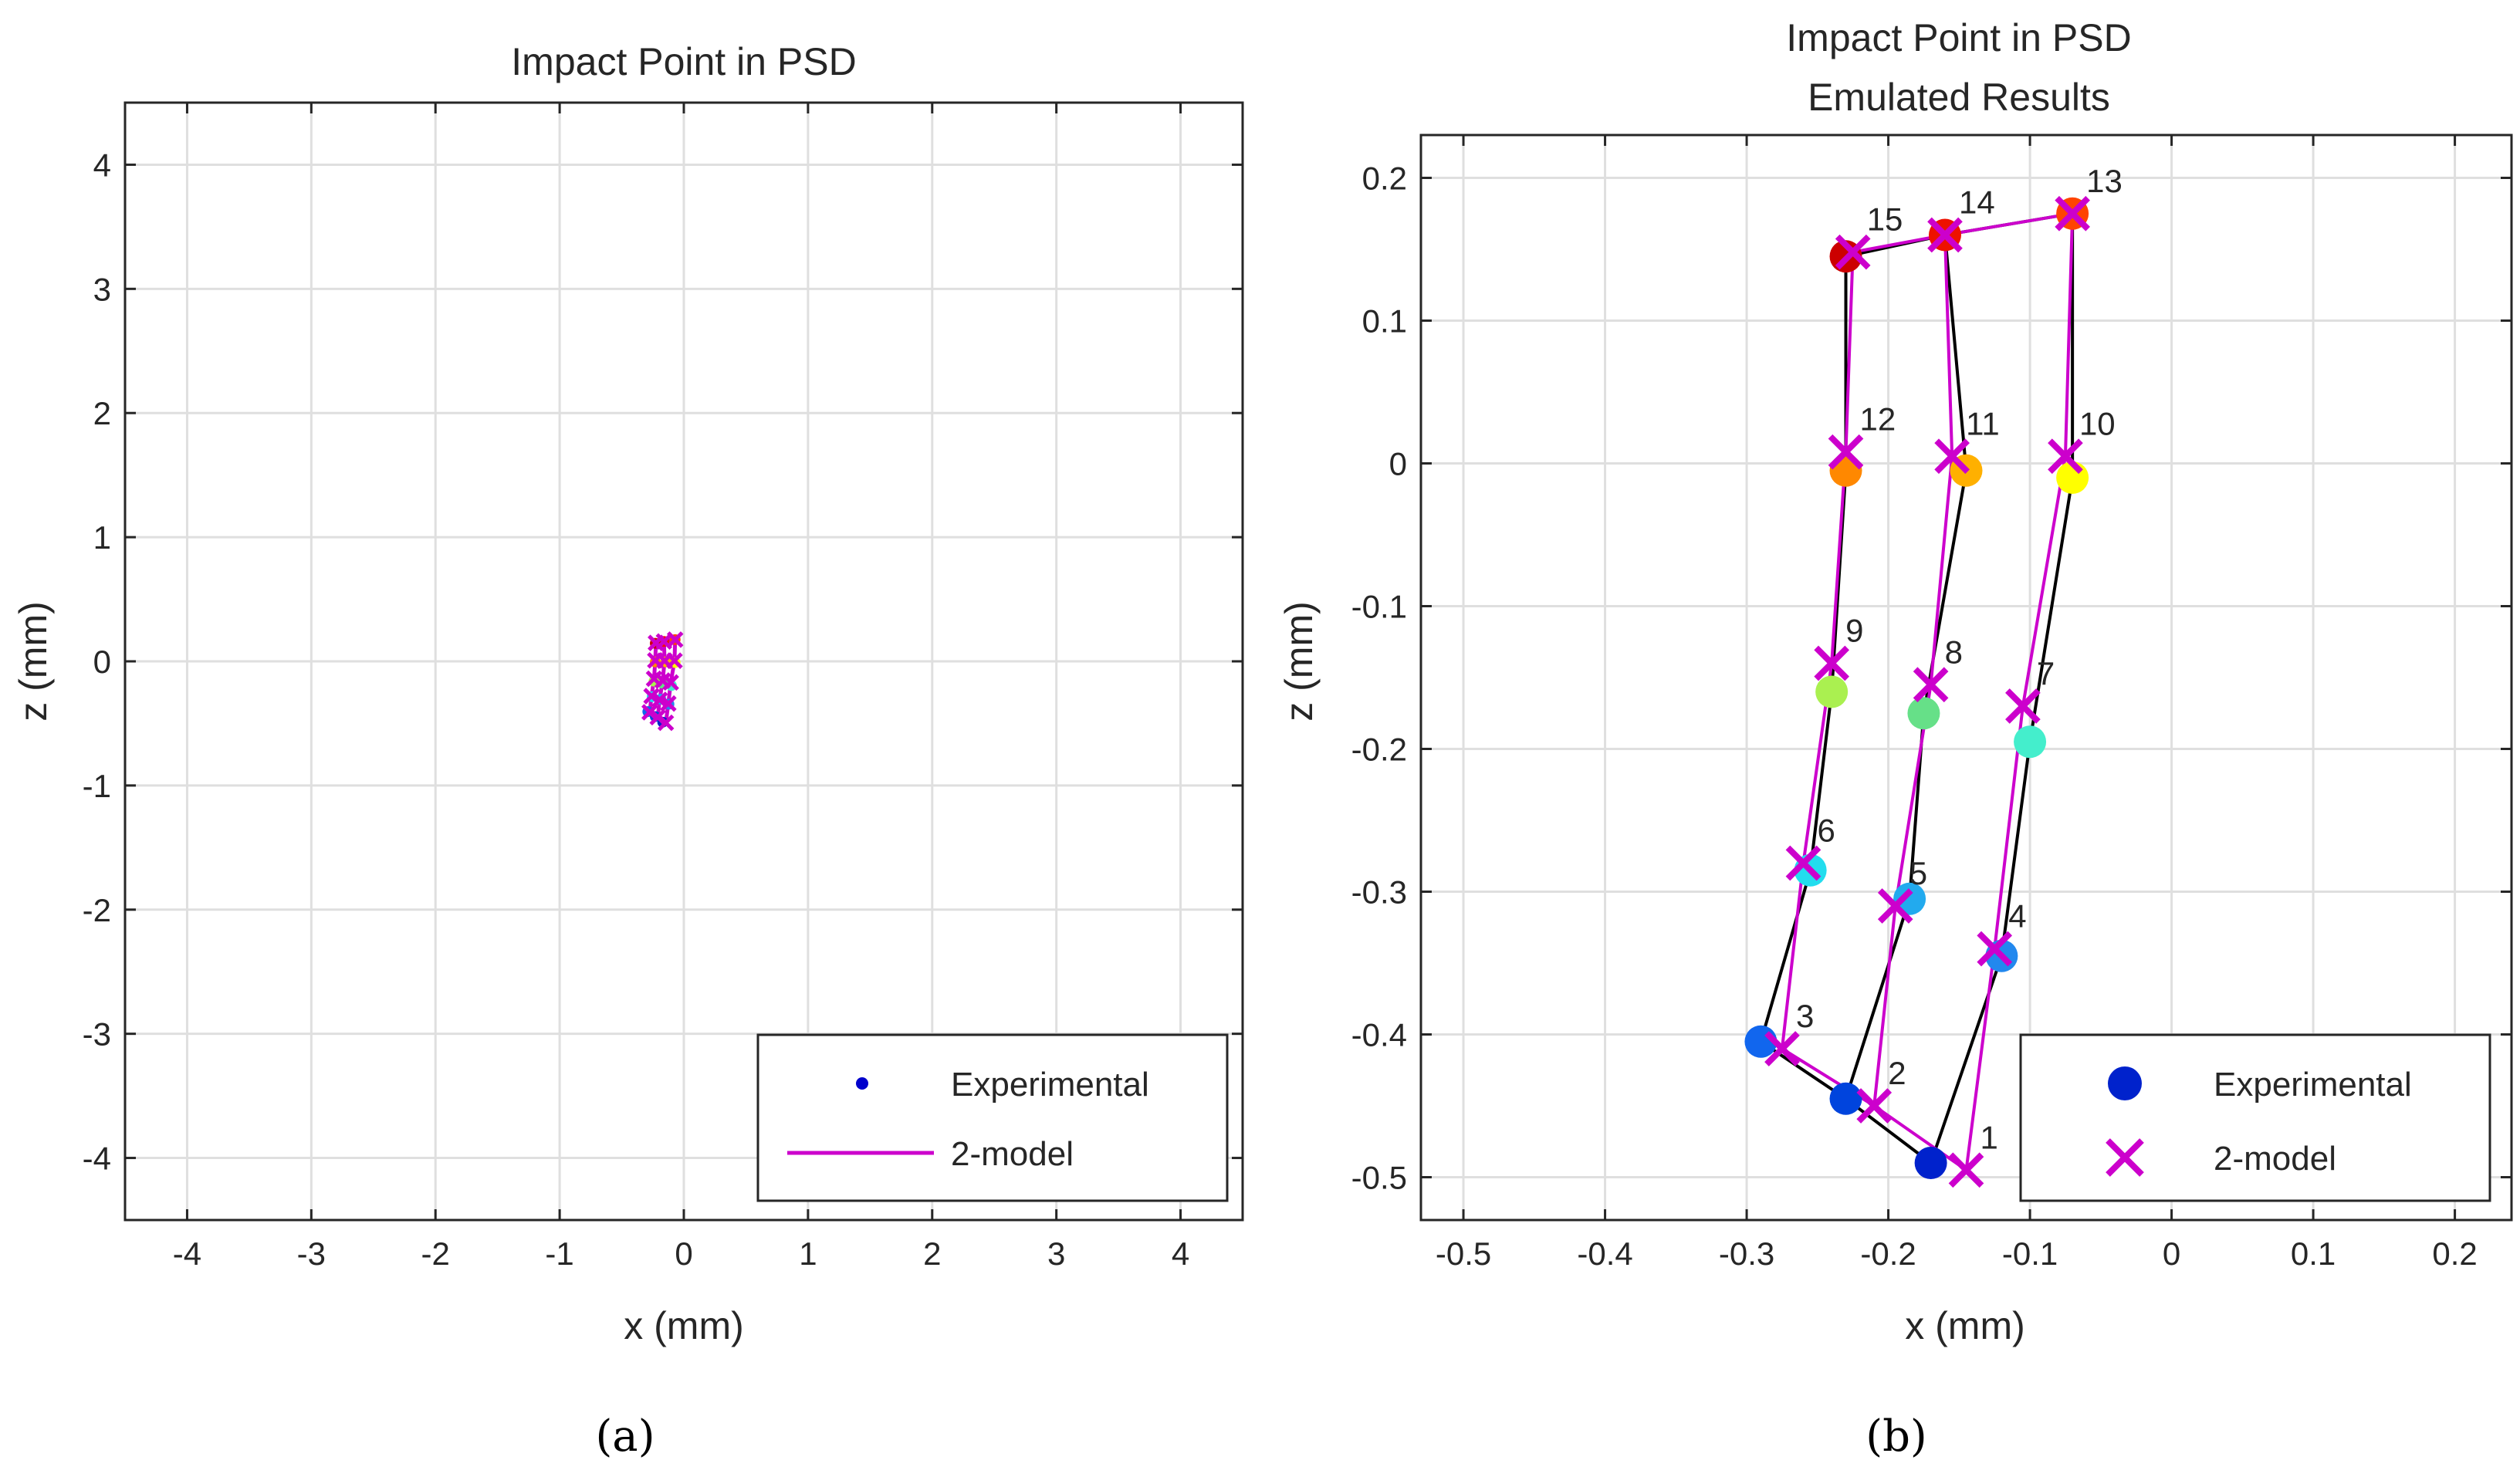  What do you see at coordinates (1604, 1253) in the screenshot?
I see `panel-b-xtick-label-1: -0.4` at bounding box center [1604, 1253].